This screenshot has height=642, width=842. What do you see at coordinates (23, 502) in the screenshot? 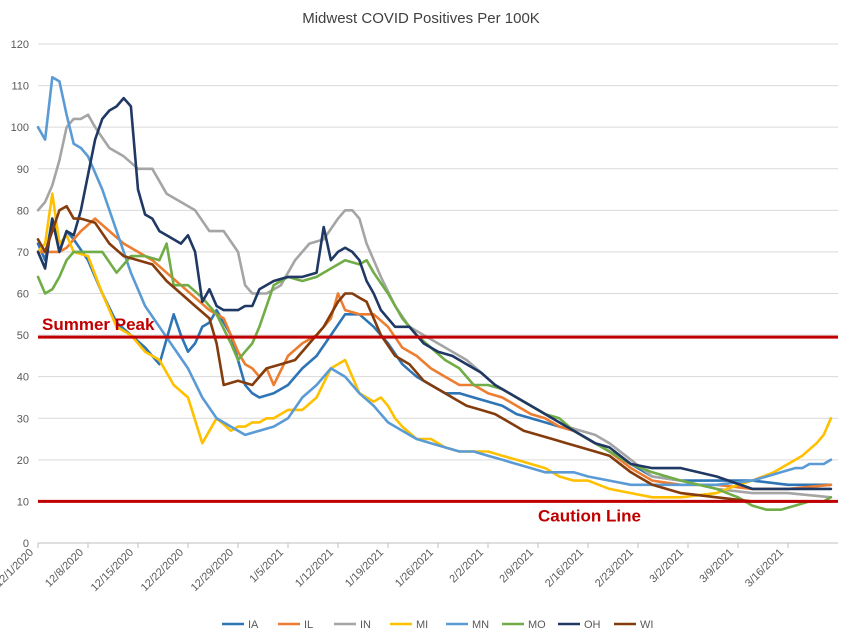
I see `y-tick-label: 10` at bounding box center [23, 502].